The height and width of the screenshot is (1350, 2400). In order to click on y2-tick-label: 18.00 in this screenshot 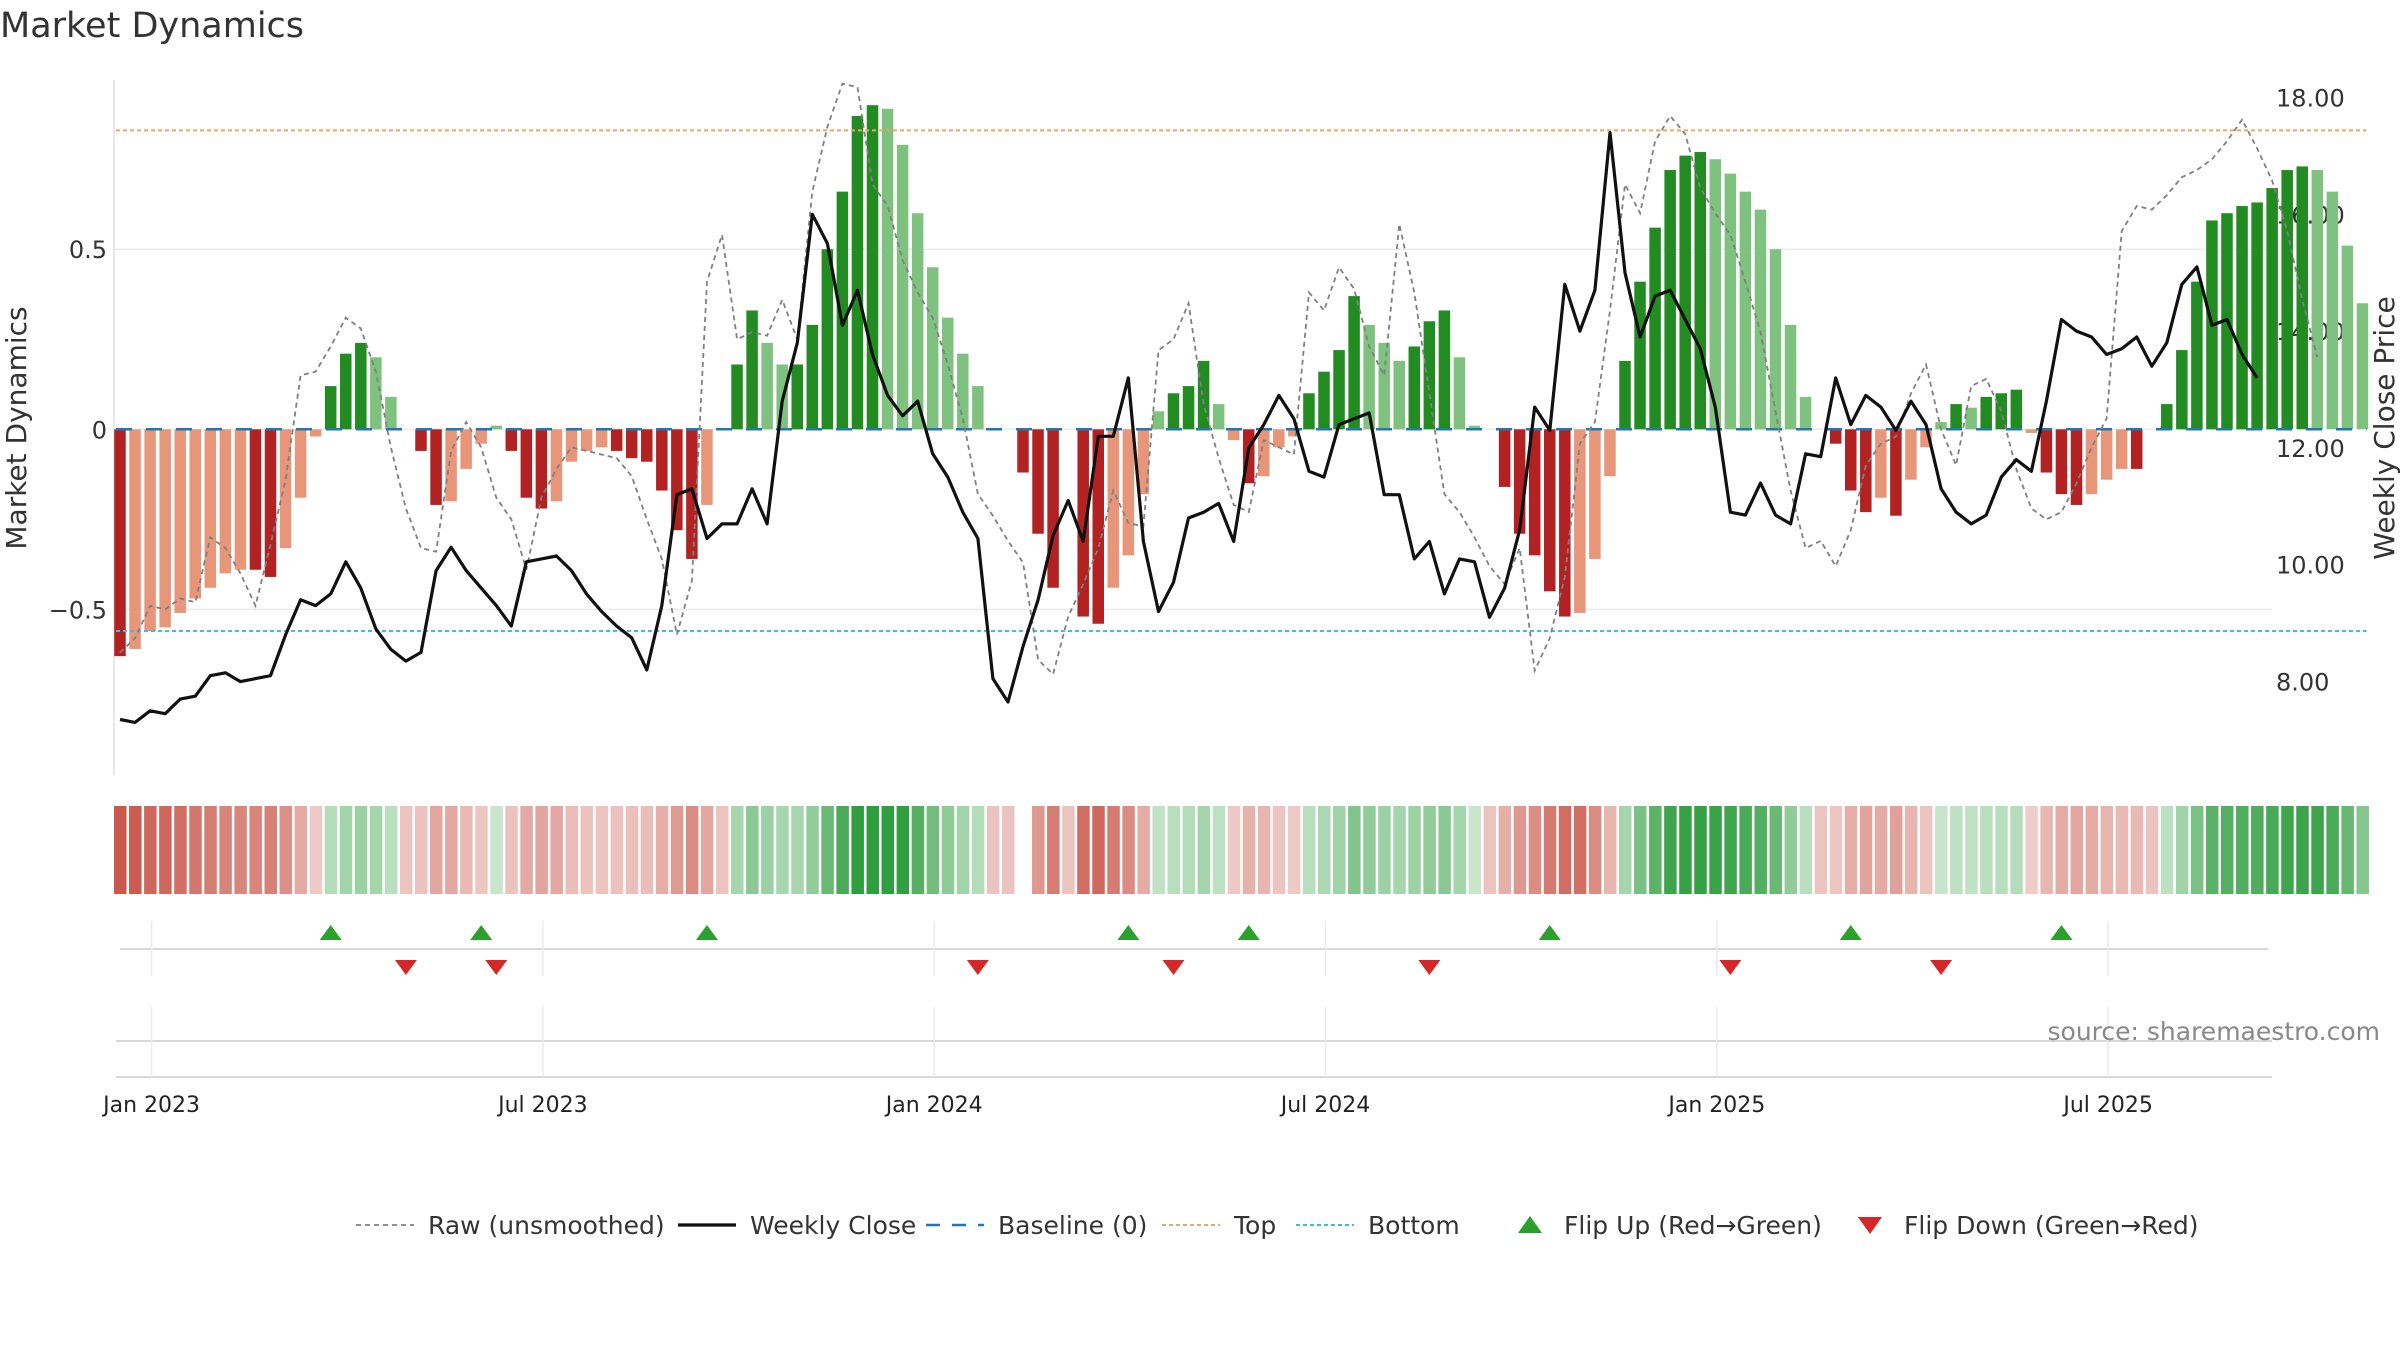, I will do `click(2310, 99)`.